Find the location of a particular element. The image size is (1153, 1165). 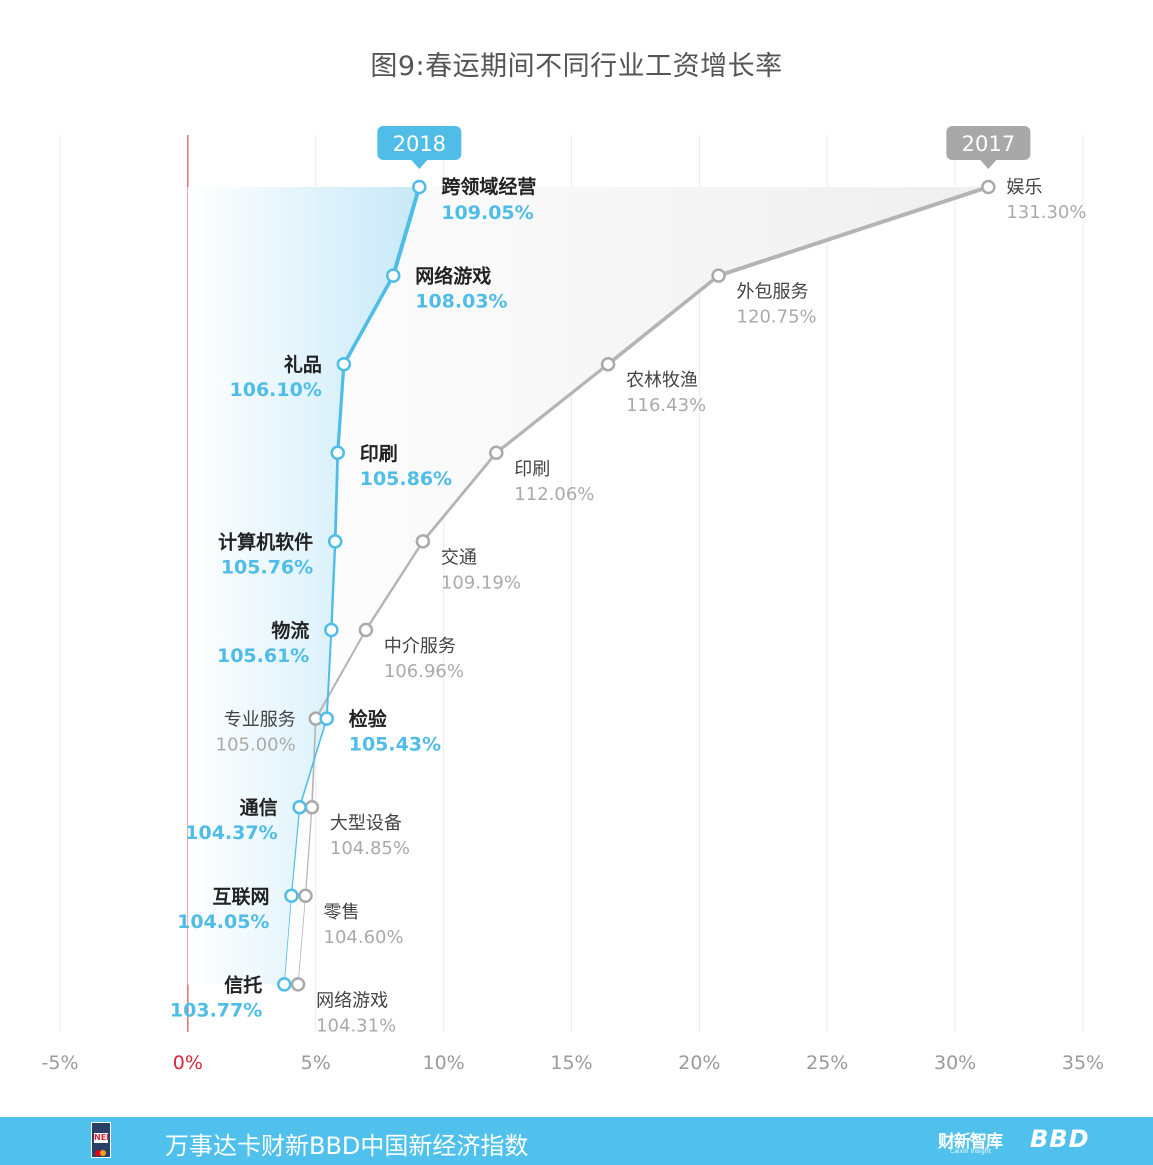

series-2018-legend-badge-pointer is located at coordinates (419, 164).